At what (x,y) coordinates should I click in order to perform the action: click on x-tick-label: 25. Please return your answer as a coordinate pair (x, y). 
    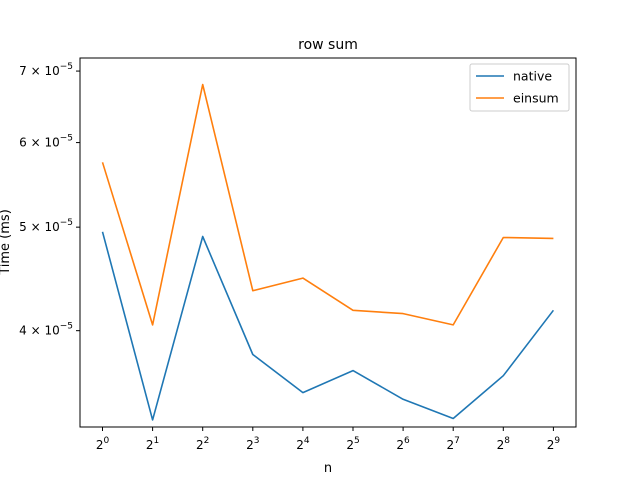
    Looking at the image, I should click on (352, 444).